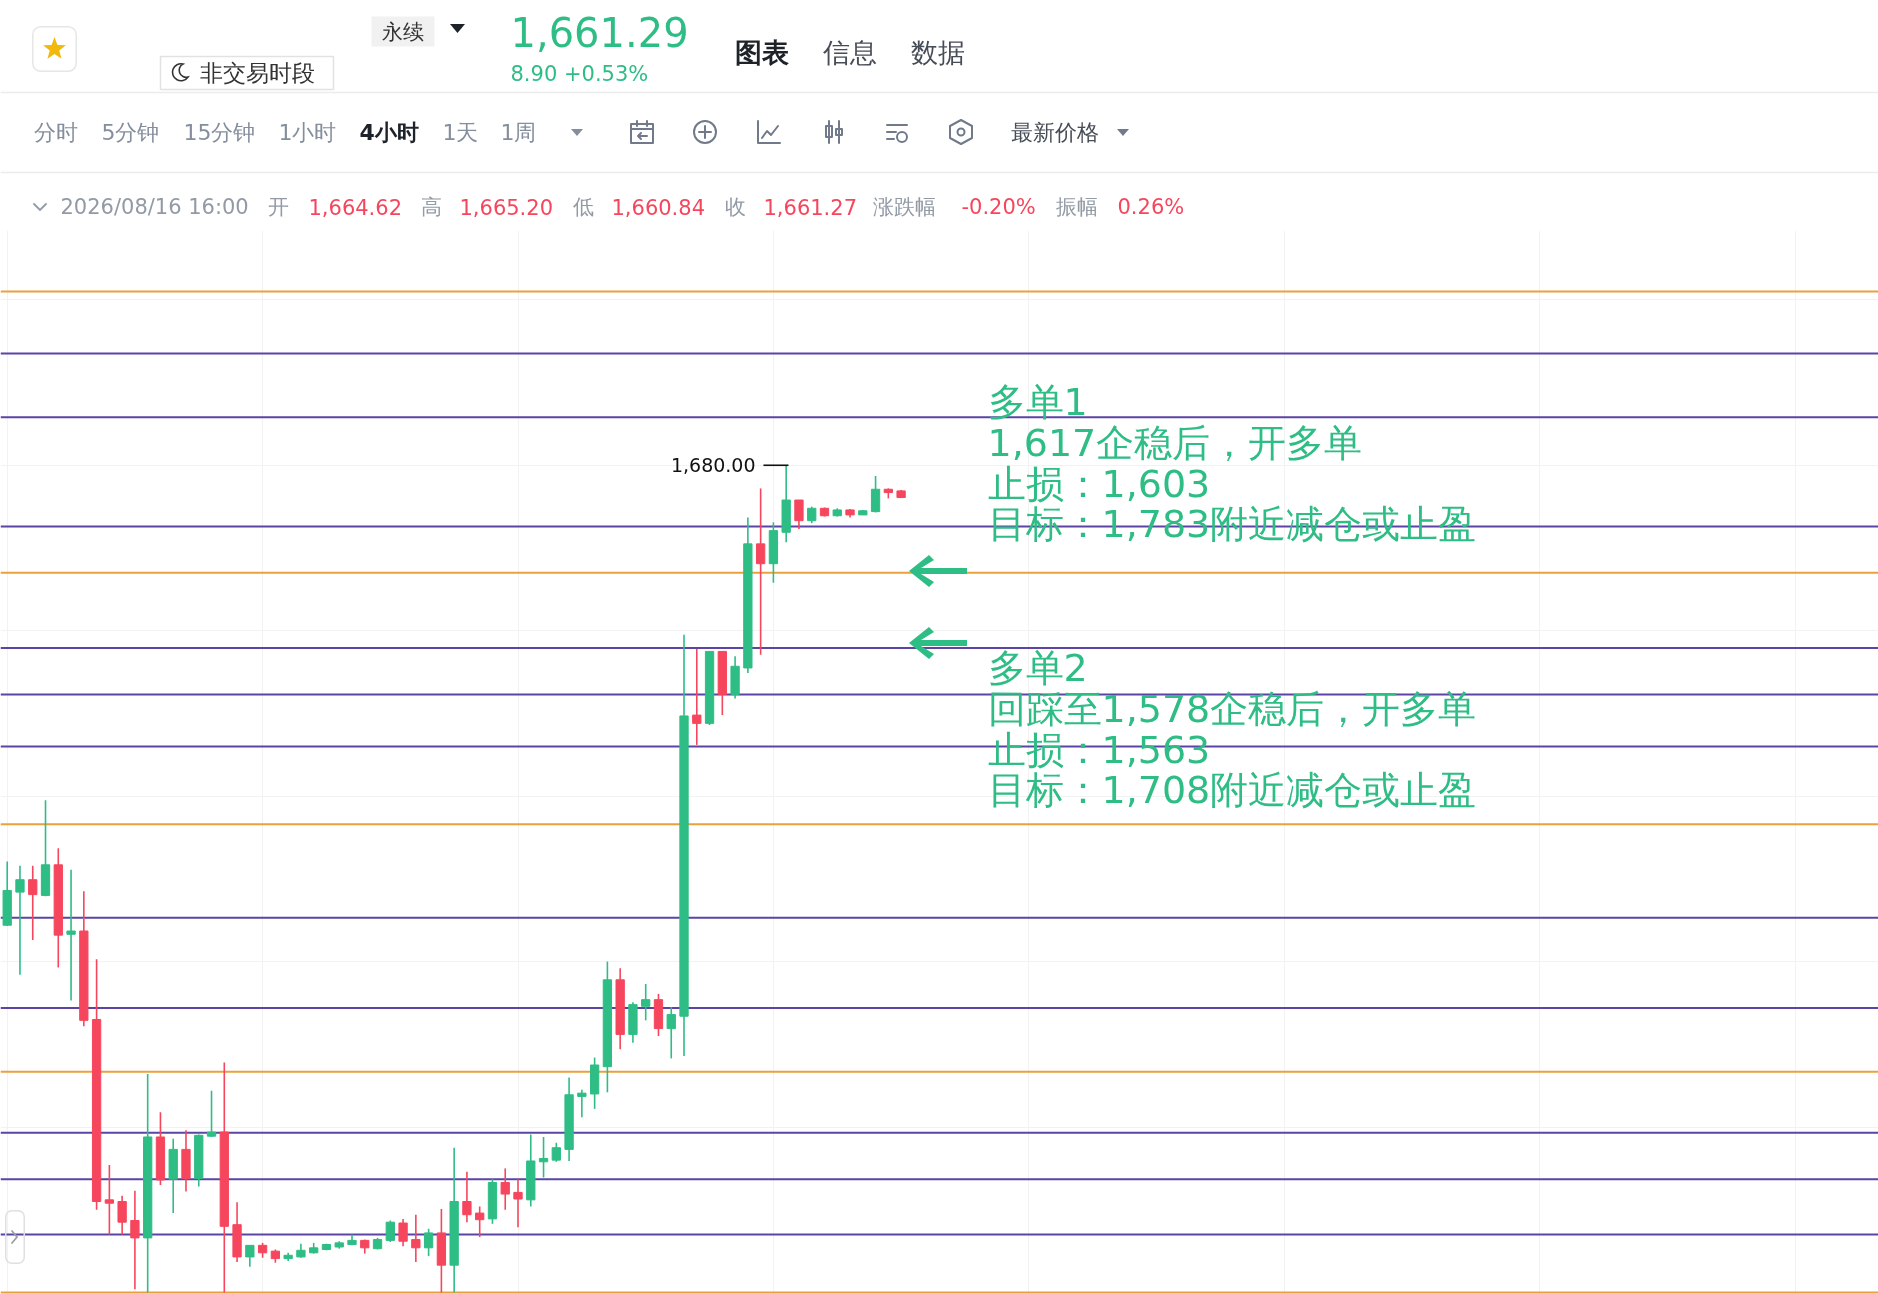 The width and height of the screenshot is (1878, 1294). What do you see at coordinates (355, 207) in the screenshot?
I see `text: 1,664.62` at bounding box center [355, 207].